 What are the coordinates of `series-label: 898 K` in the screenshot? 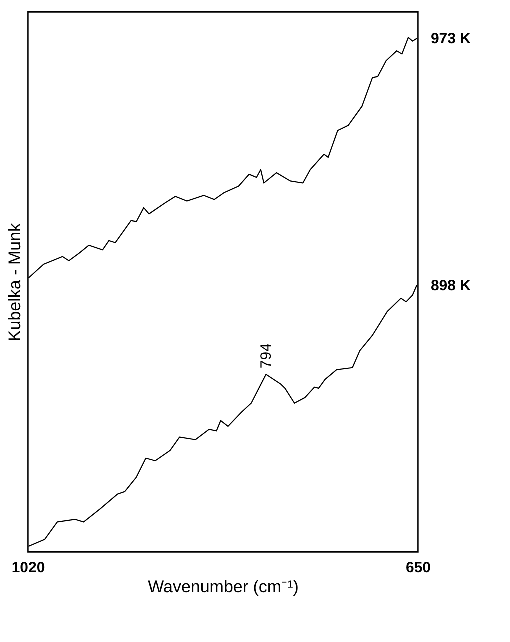 It's located at (451, 286).